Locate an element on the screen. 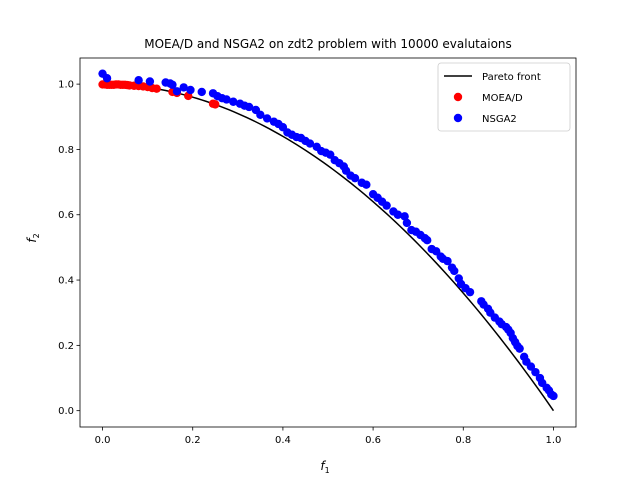 The width and height of the screenshot is (640, 480). x-axis-label-subscript: 1 is located at coordinates (327, 470).